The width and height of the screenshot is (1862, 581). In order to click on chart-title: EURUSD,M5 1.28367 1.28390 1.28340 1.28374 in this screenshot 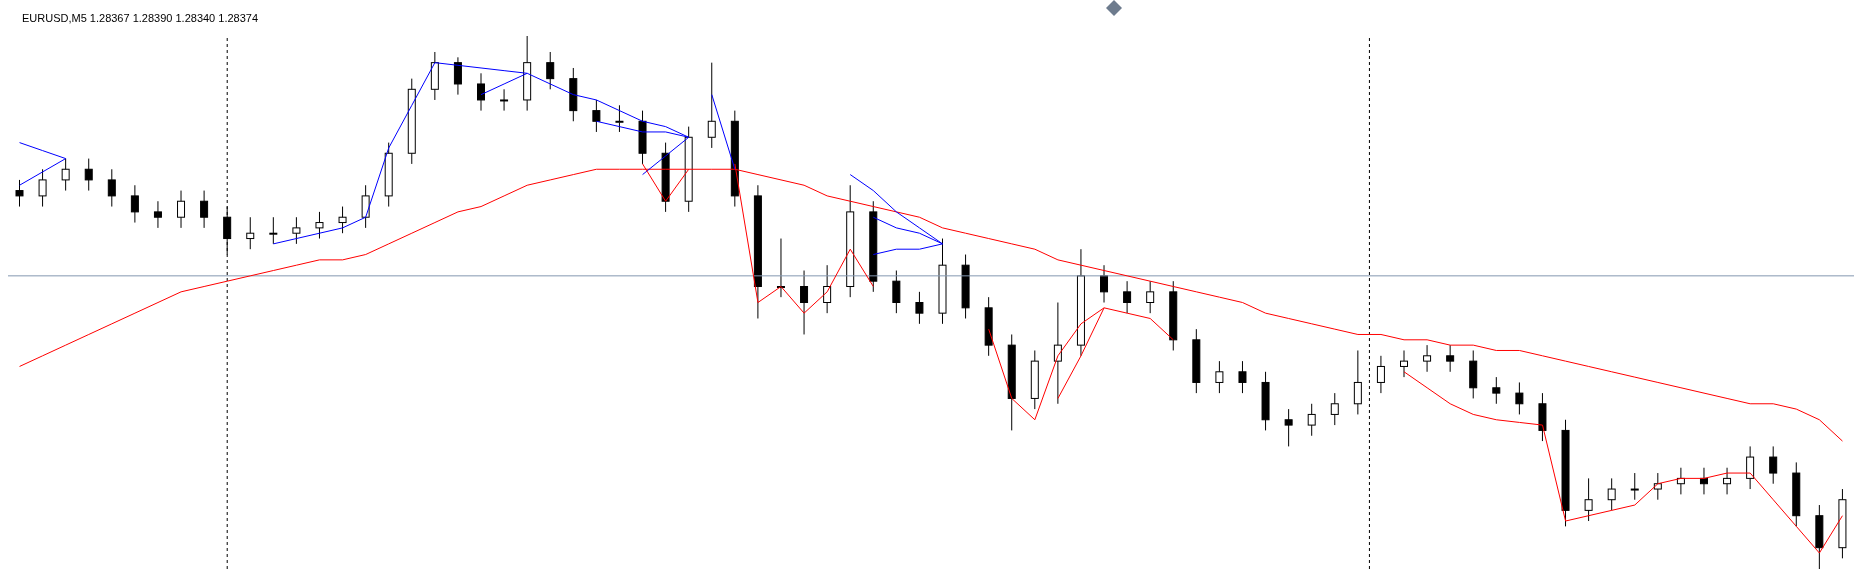, I will do `click(140, 18)`.